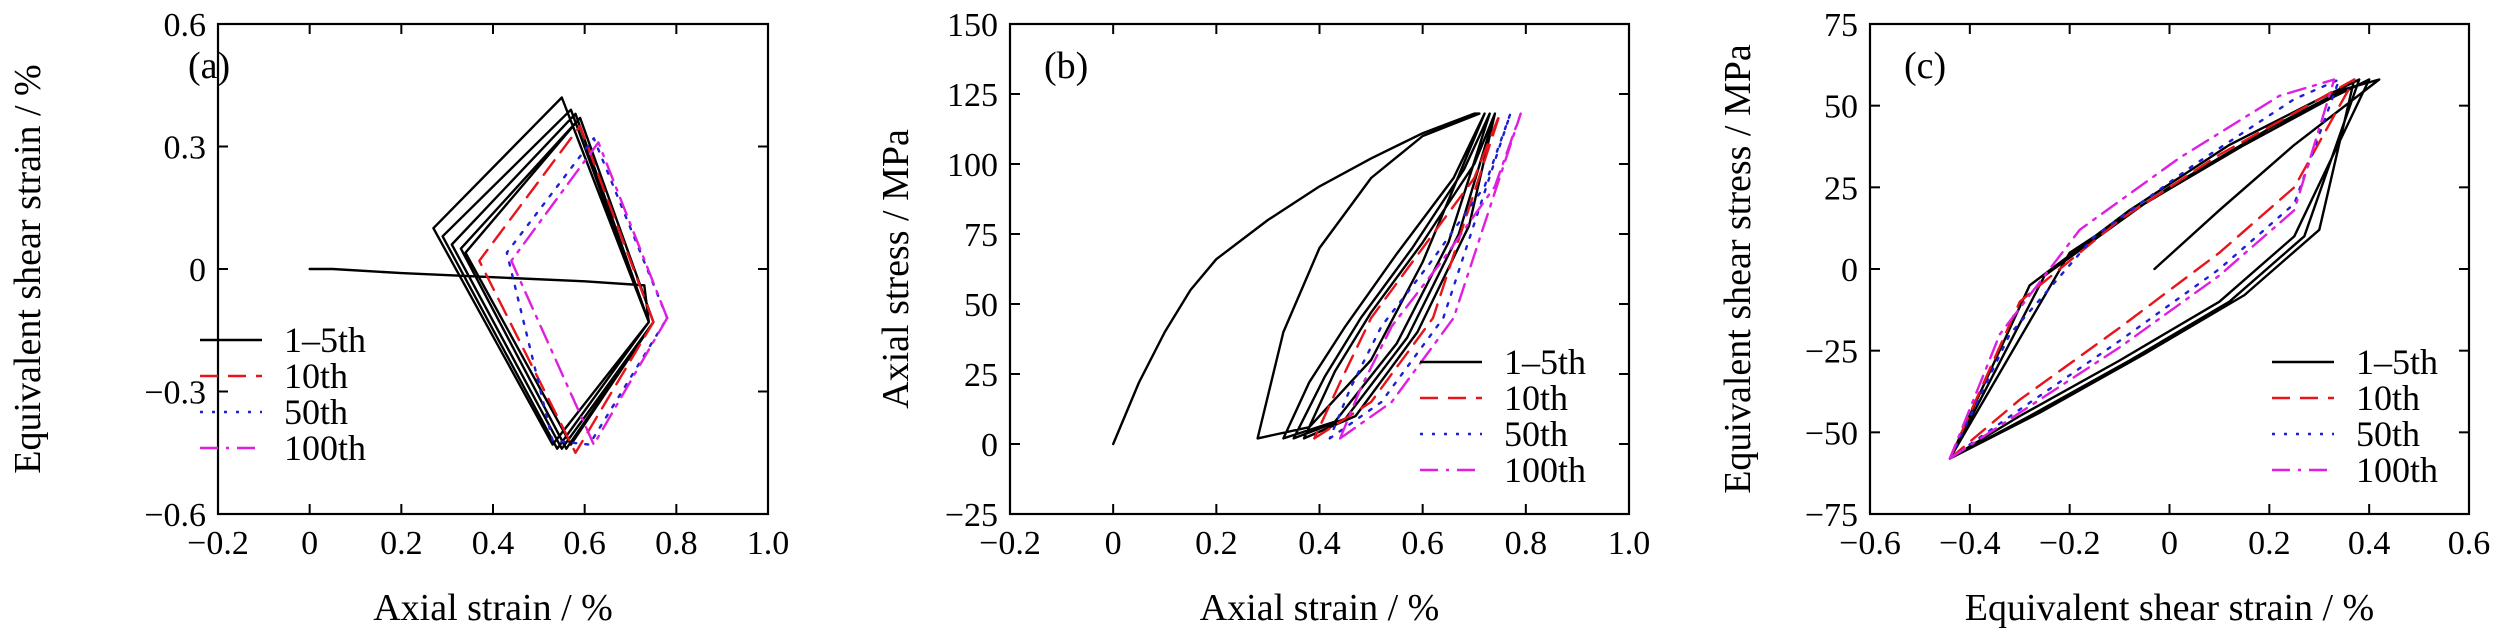 Image resolution: width=2519 pixels, height=633 pixels. I want to click on x-axis-label: Equivalent shear strain / %, so click(2169, 608).